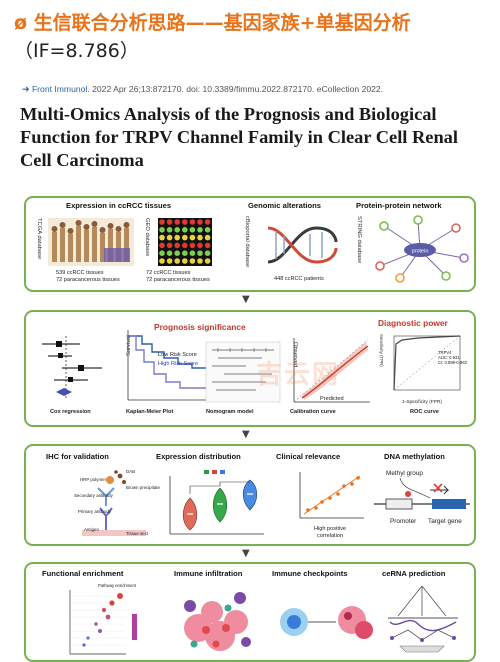 The image size is (500, 662). I want to click on ihc-label: Tissue sect, so click(137, 533).